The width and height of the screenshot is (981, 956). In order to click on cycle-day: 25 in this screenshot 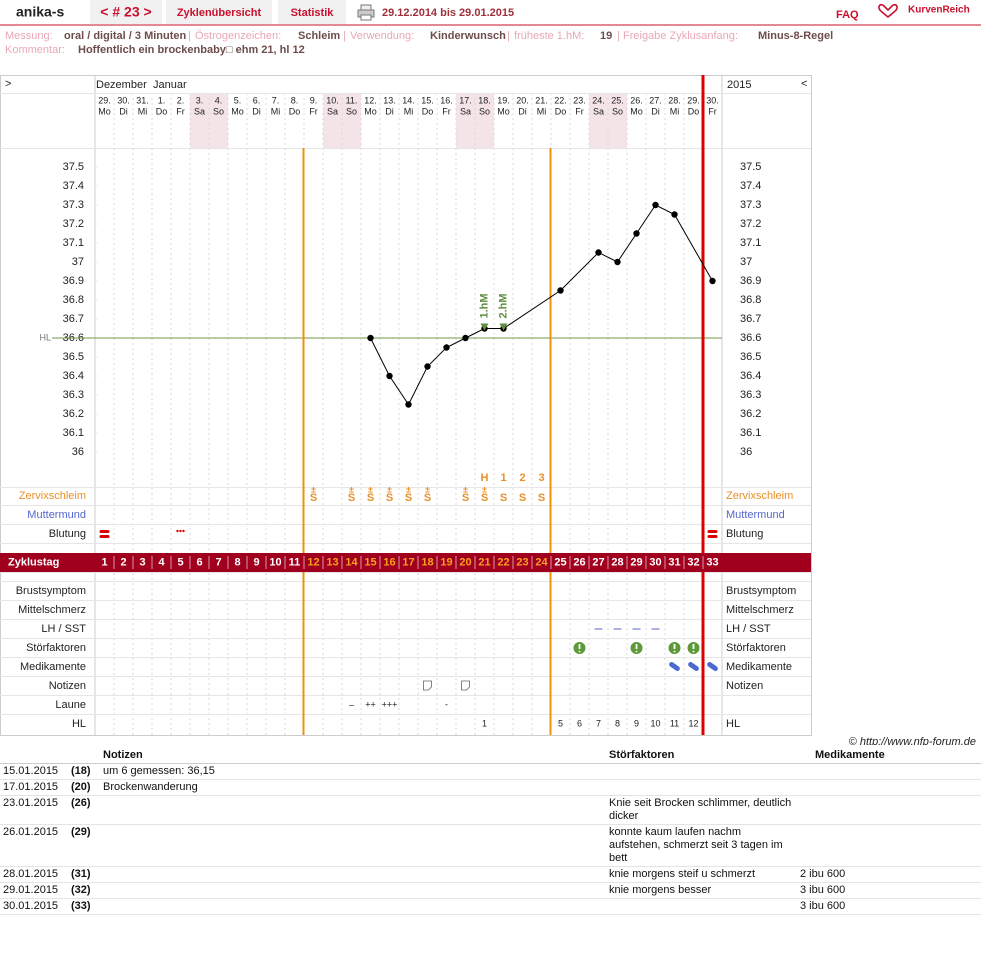, I will do `click(560, 562)`.